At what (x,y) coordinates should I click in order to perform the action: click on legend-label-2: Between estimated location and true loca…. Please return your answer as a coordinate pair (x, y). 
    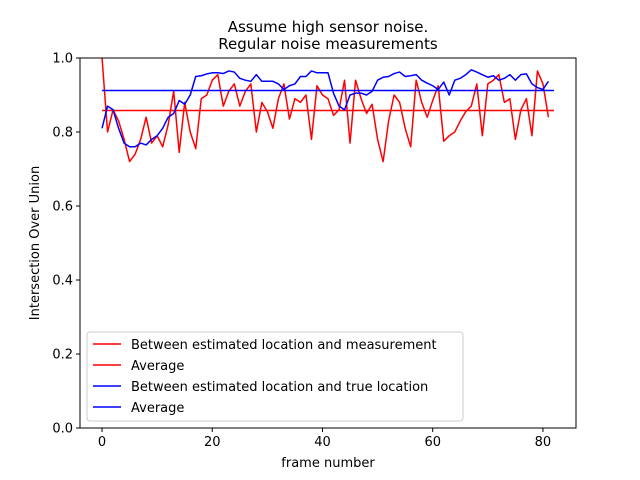
    Looking at the image, I should click on (279, 387).